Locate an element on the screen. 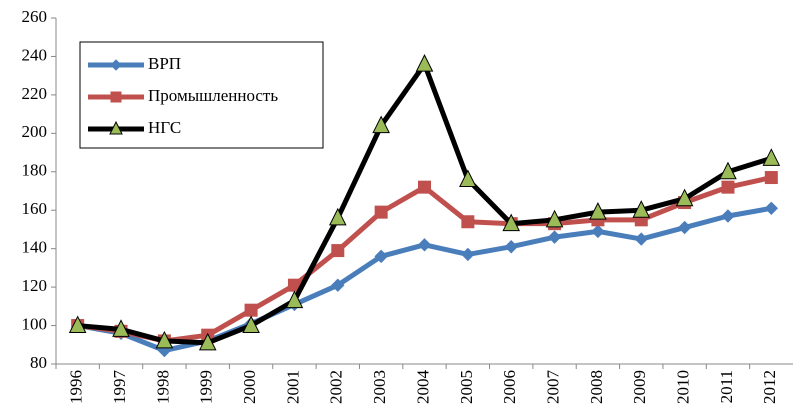  x-tick-label: 2009 is located at coordinates (639, 387).